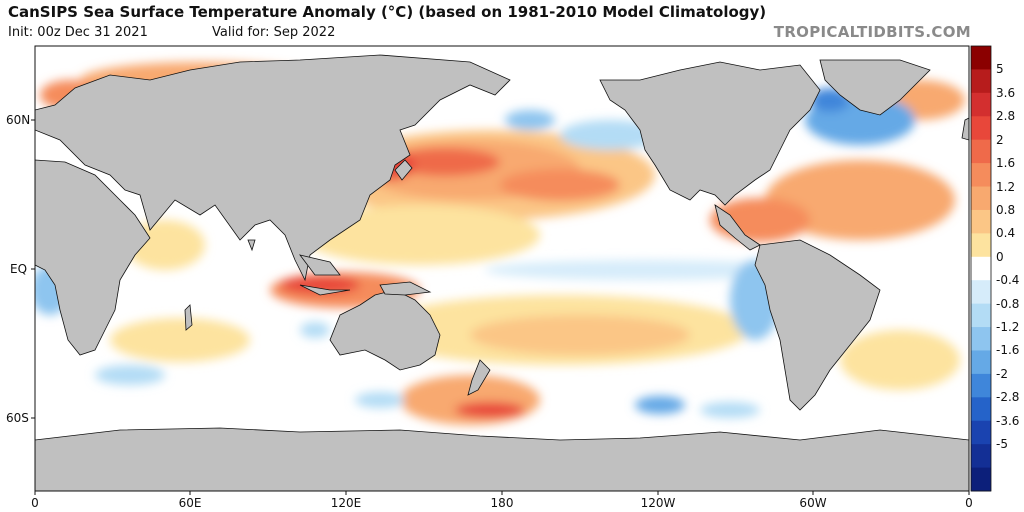 The width and height of the screenshot is (1024, 512). Describe the element at coordinates (817, 325) in the screenshot. I see `south-america` at that location.